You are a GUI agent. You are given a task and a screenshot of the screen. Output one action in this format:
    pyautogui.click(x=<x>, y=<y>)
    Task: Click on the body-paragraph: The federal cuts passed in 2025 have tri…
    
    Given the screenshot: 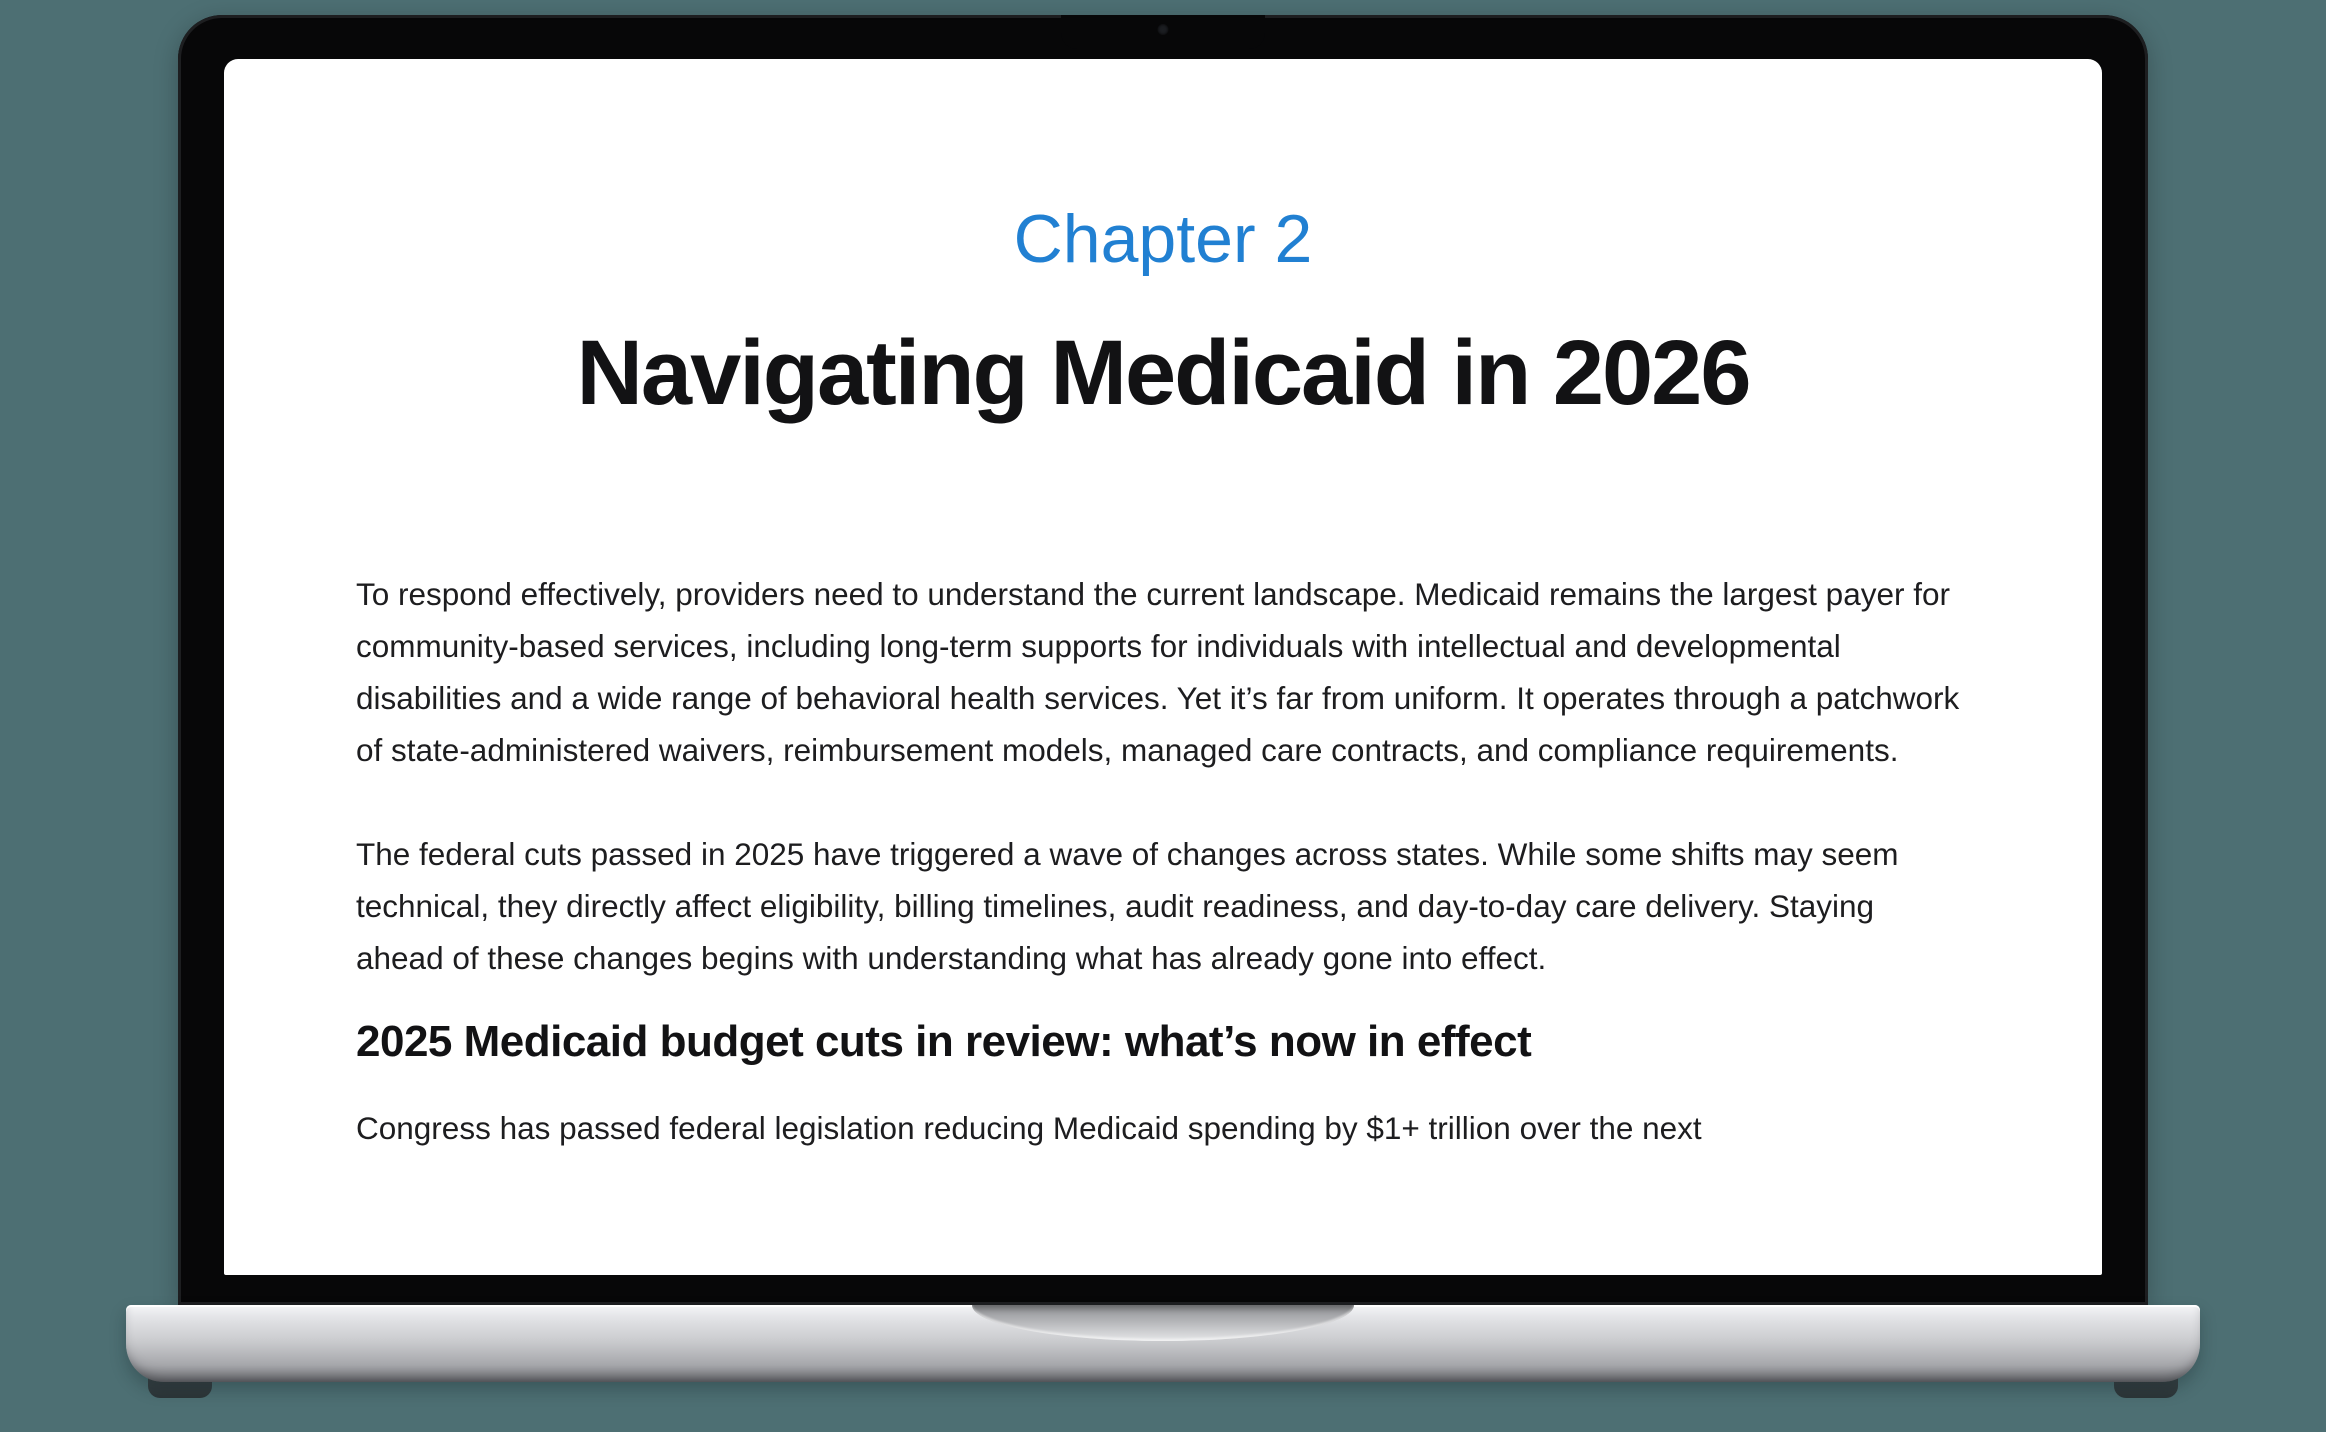 What is the action you would take?
    pyautogui.click(x=1127, y=906)
    